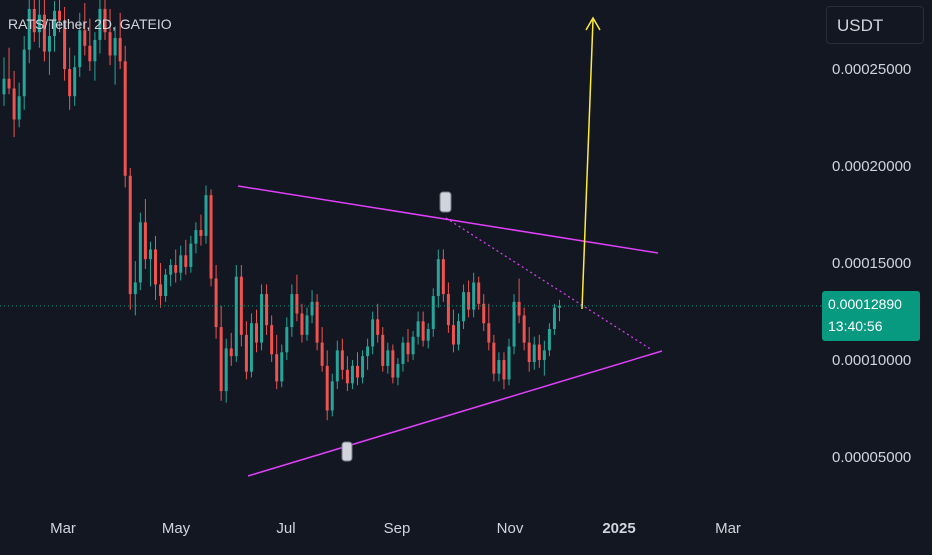 The height and width of the screenshot is (555, 932). Describe the element at coordinates (286, 528) in the screenshot. I see `x-tick-label: Jul` at that location.